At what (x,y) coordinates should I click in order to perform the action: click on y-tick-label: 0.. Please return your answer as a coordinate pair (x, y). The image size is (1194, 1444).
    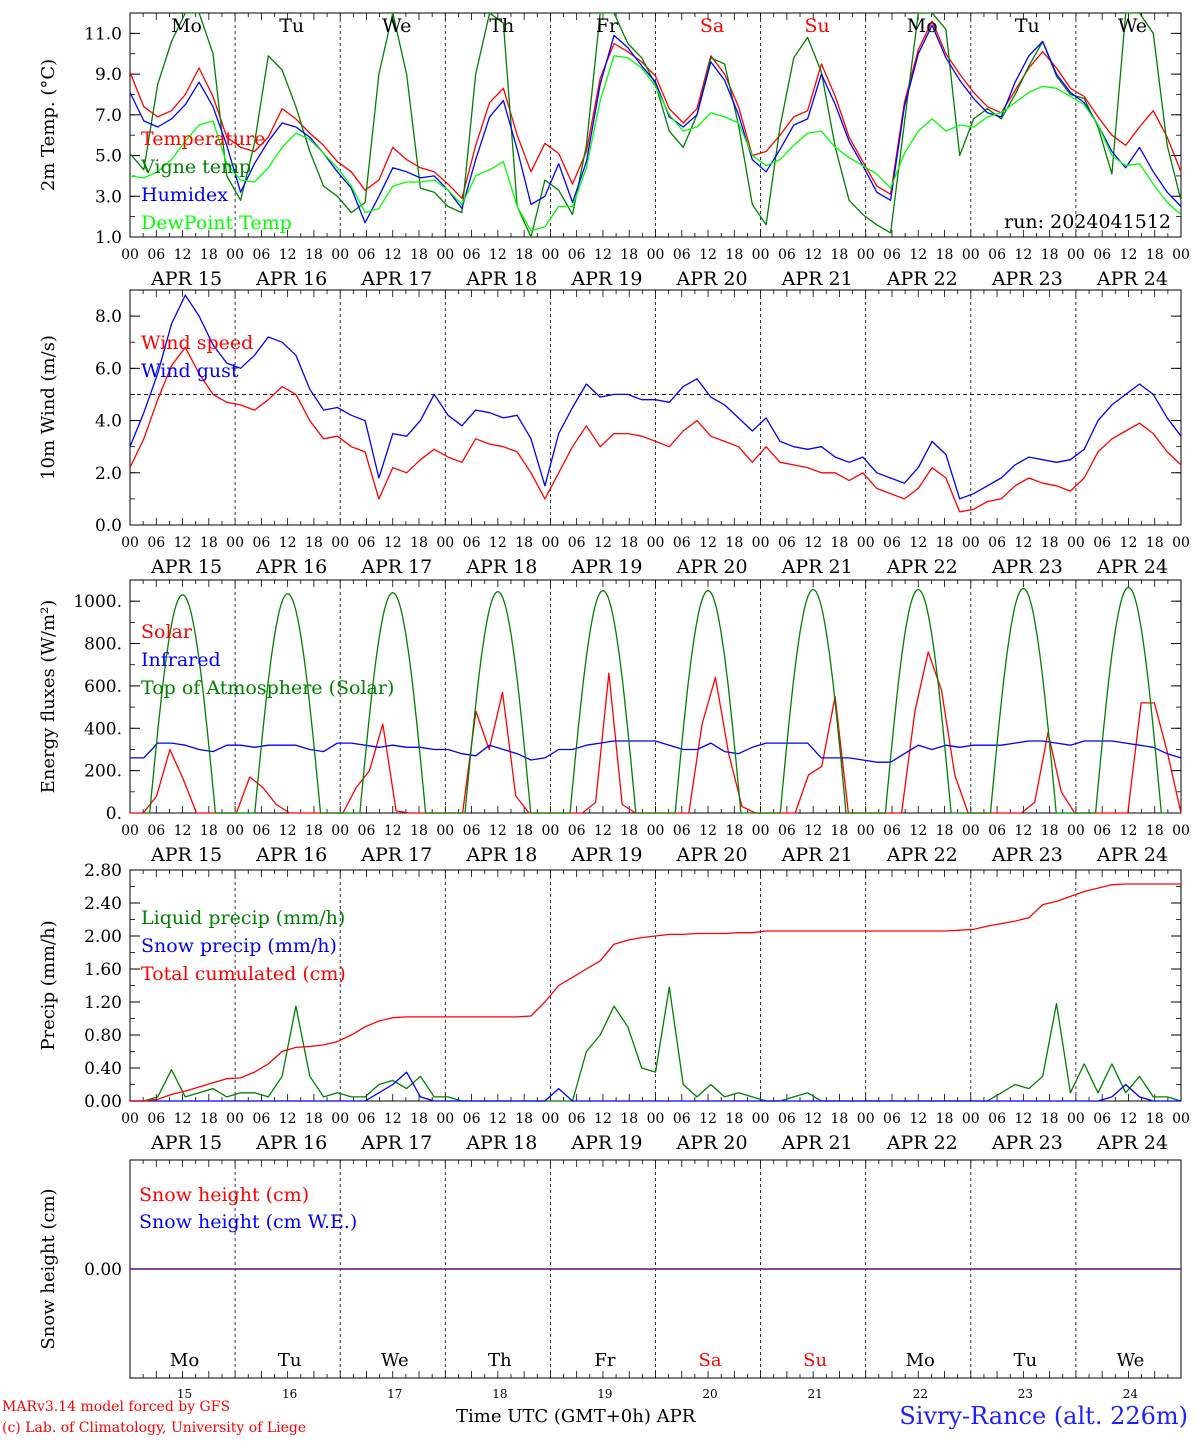
    Looking at the image, I should click on (114, 814).